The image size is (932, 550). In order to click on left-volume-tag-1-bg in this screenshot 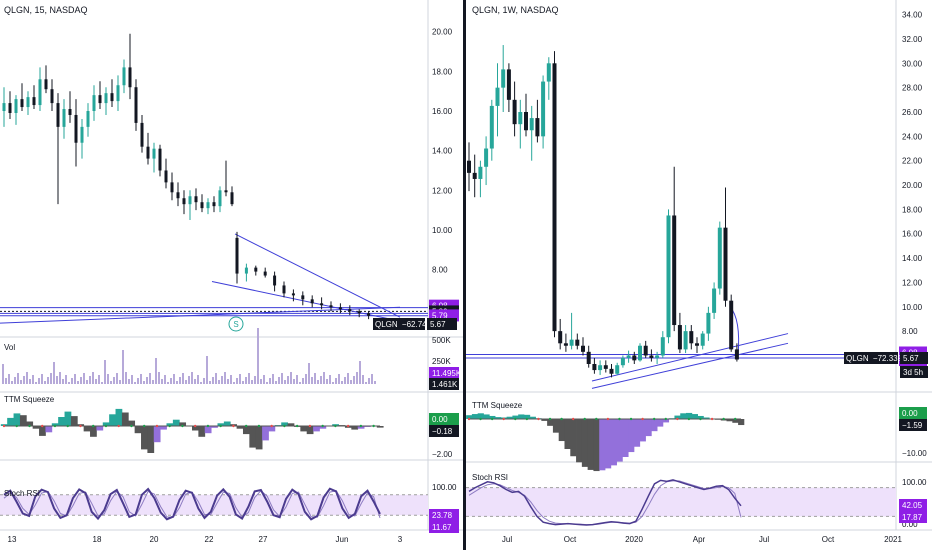, I will do `click(444, 384)`.